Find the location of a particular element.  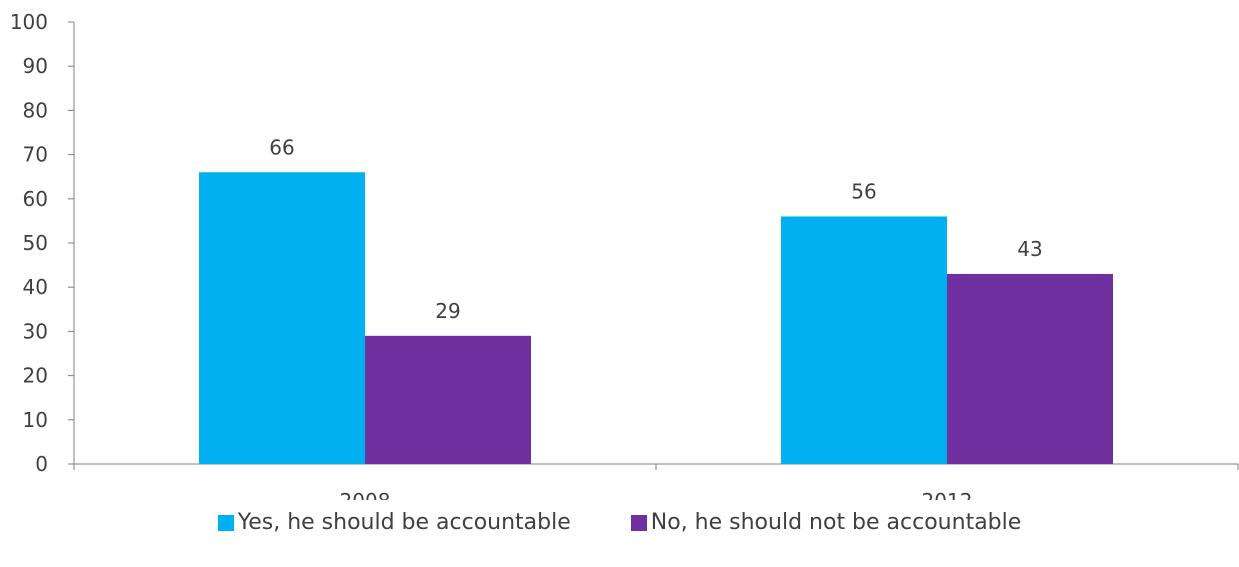

data-label: 43 is located at coordinates (1029, 249).